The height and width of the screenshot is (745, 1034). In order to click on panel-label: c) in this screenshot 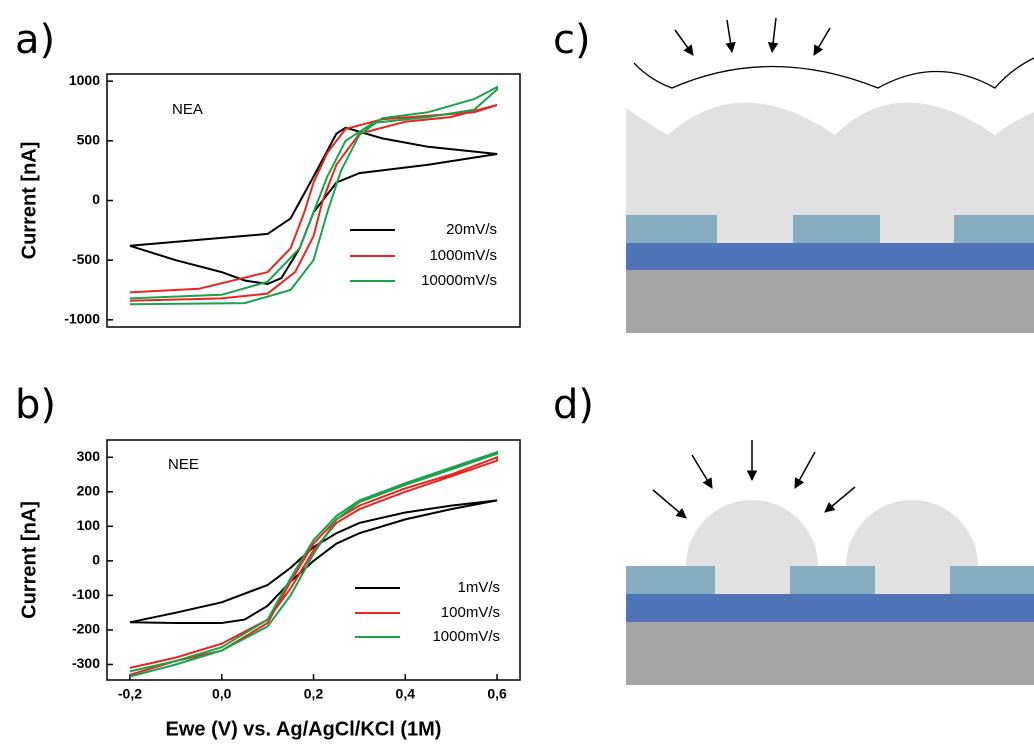, I will do `click(572, 40)`.